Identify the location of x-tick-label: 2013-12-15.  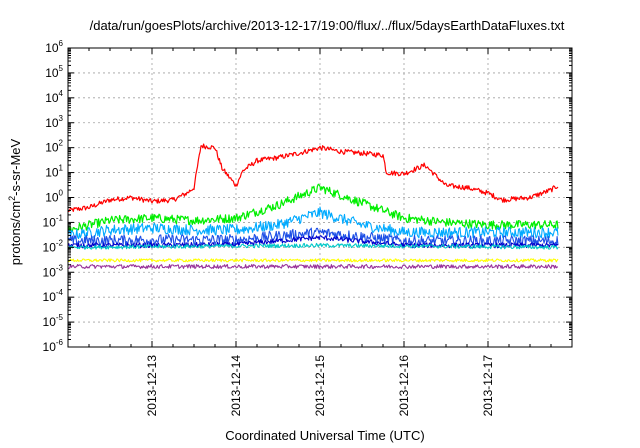
(320, 386).